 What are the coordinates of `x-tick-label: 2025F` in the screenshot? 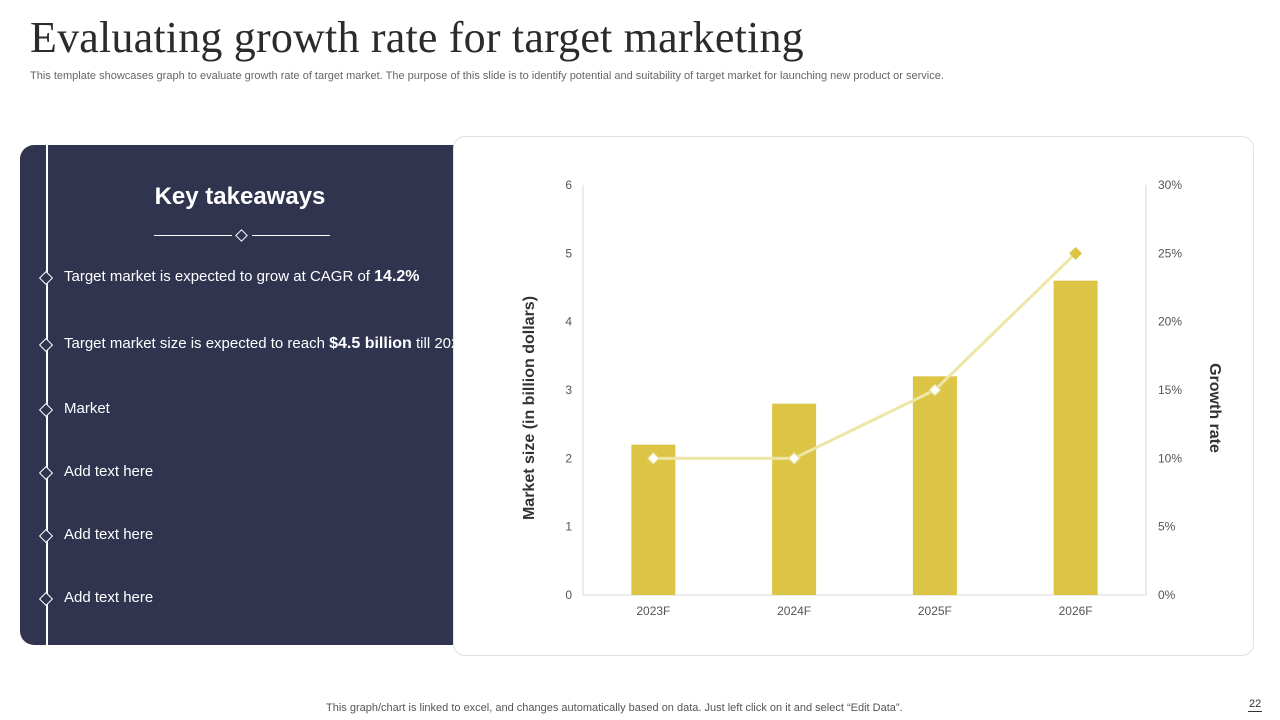 It's located at (935, 611).